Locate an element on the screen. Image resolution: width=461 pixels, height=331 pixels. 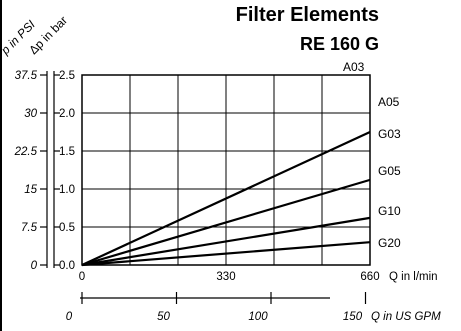
series-line-g20 is located at coordinates (226, 254).